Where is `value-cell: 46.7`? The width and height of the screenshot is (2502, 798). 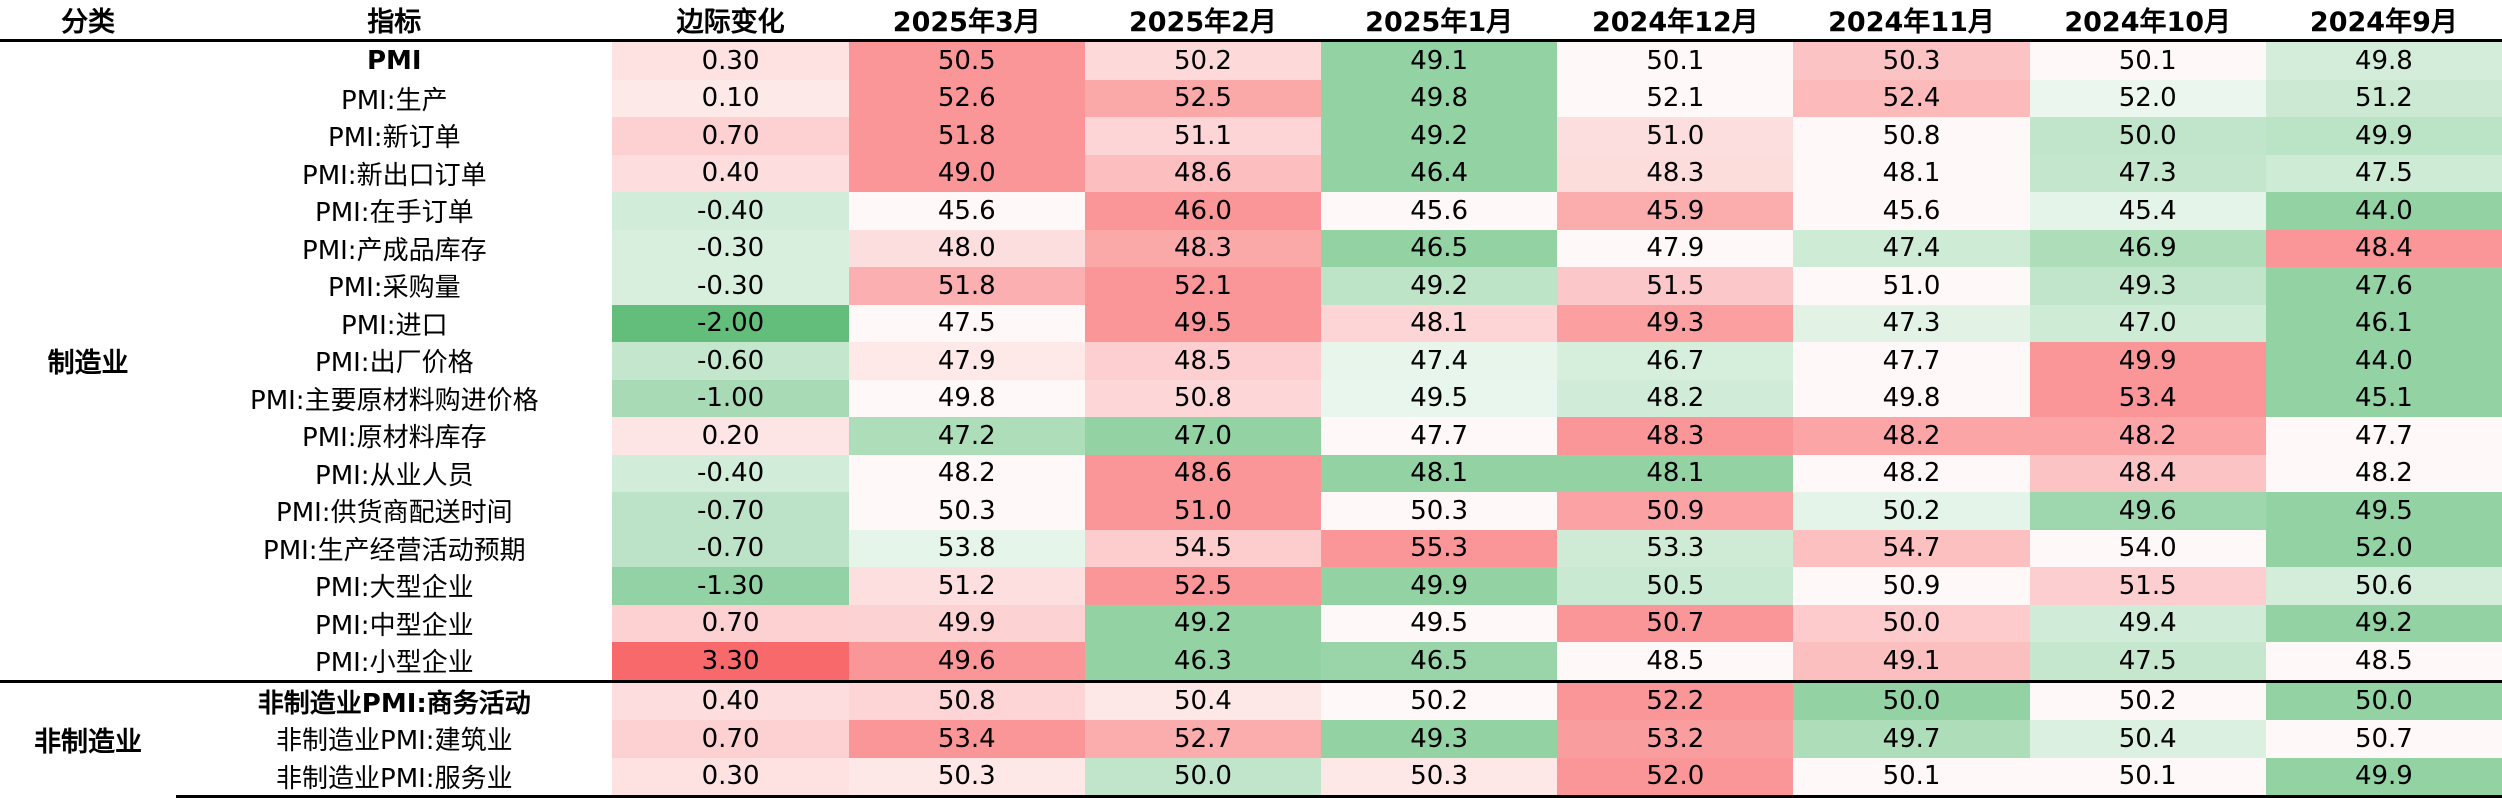
value-cell: 46.7 is located at coordinates (1675, 361).